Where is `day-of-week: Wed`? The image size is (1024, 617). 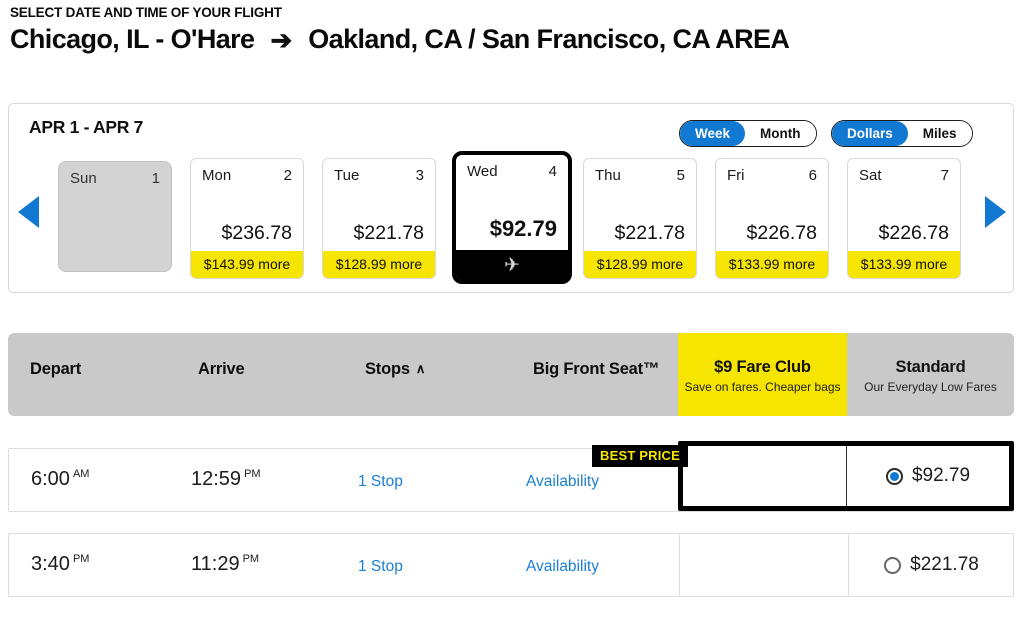 day-of-week: Wed is located at coordinates (482, 171).